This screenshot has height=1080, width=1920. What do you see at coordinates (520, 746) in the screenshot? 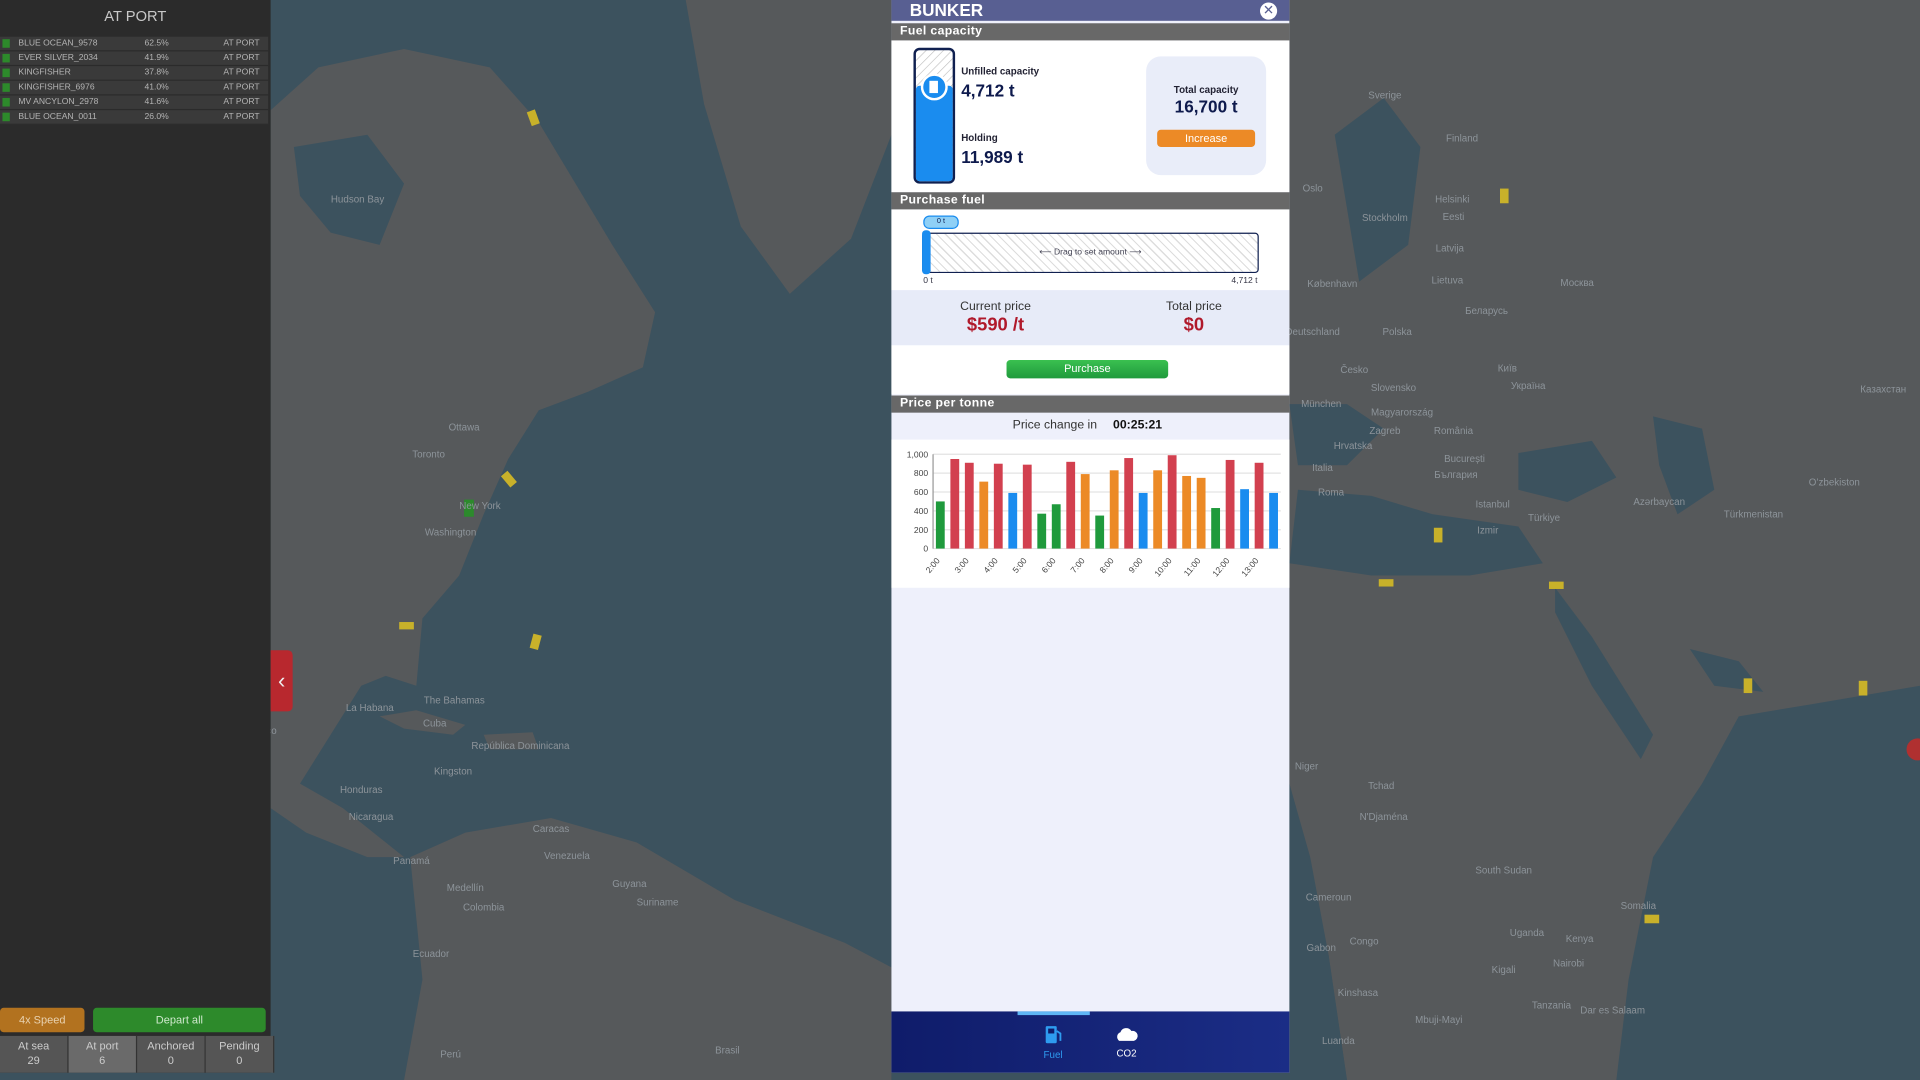
I see `map-label: República Dominicana` at bounding box center [520, 746].